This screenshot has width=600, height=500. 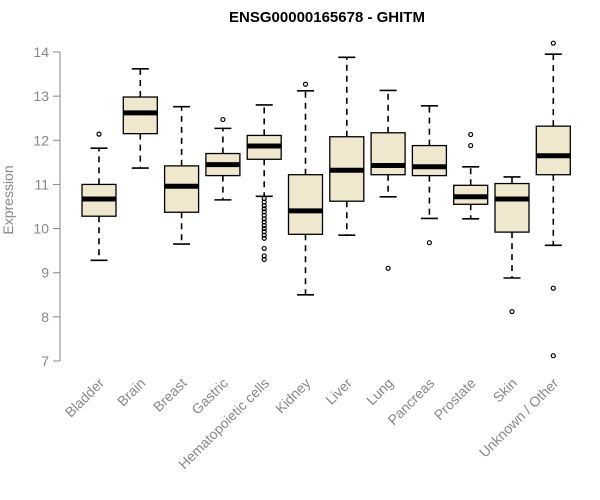 I want to click on box-hematopoietic-cells, so click(x=264, y=183).